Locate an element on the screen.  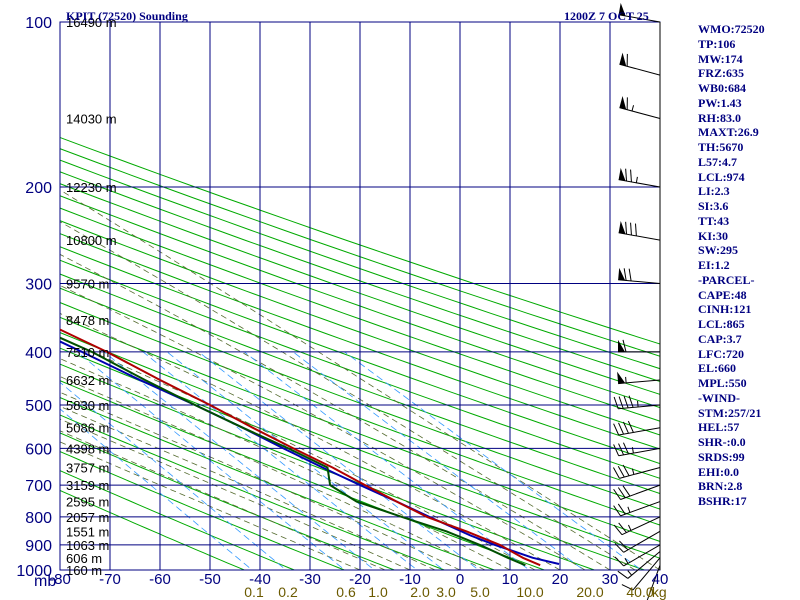
mixing-ratio-label: 0.6 is located at coordinates (346, 592).